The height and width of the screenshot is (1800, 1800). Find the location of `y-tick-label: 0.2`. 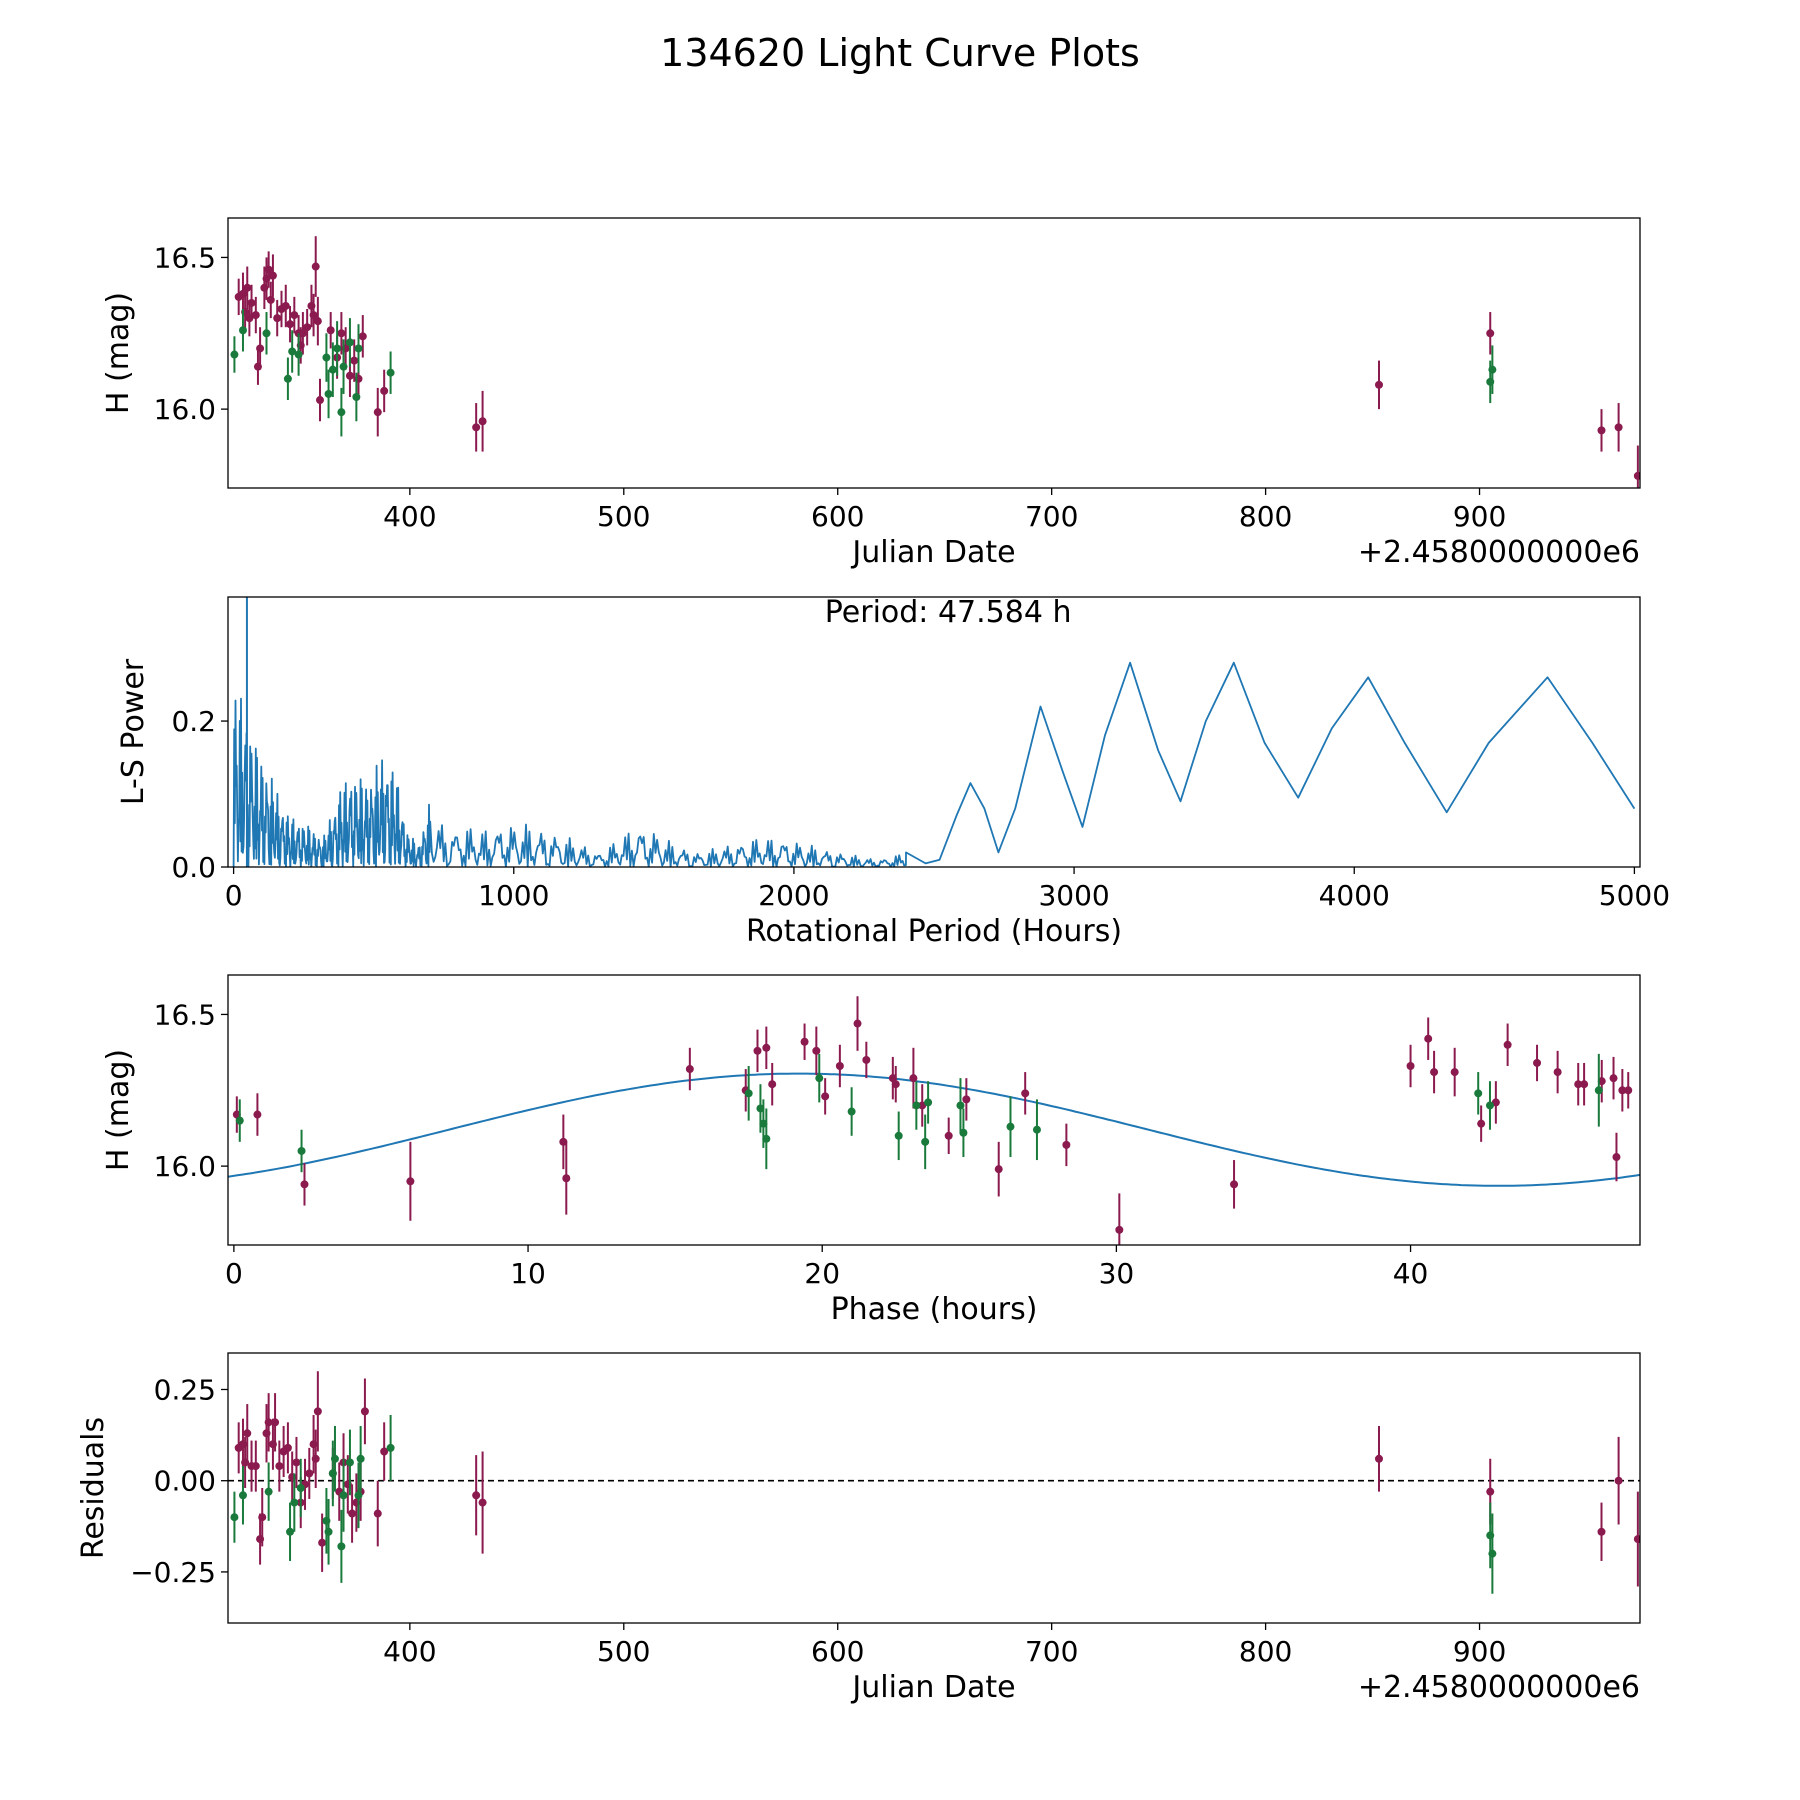

y-tick-label: 0.2 is located at coordinates (193, 721).